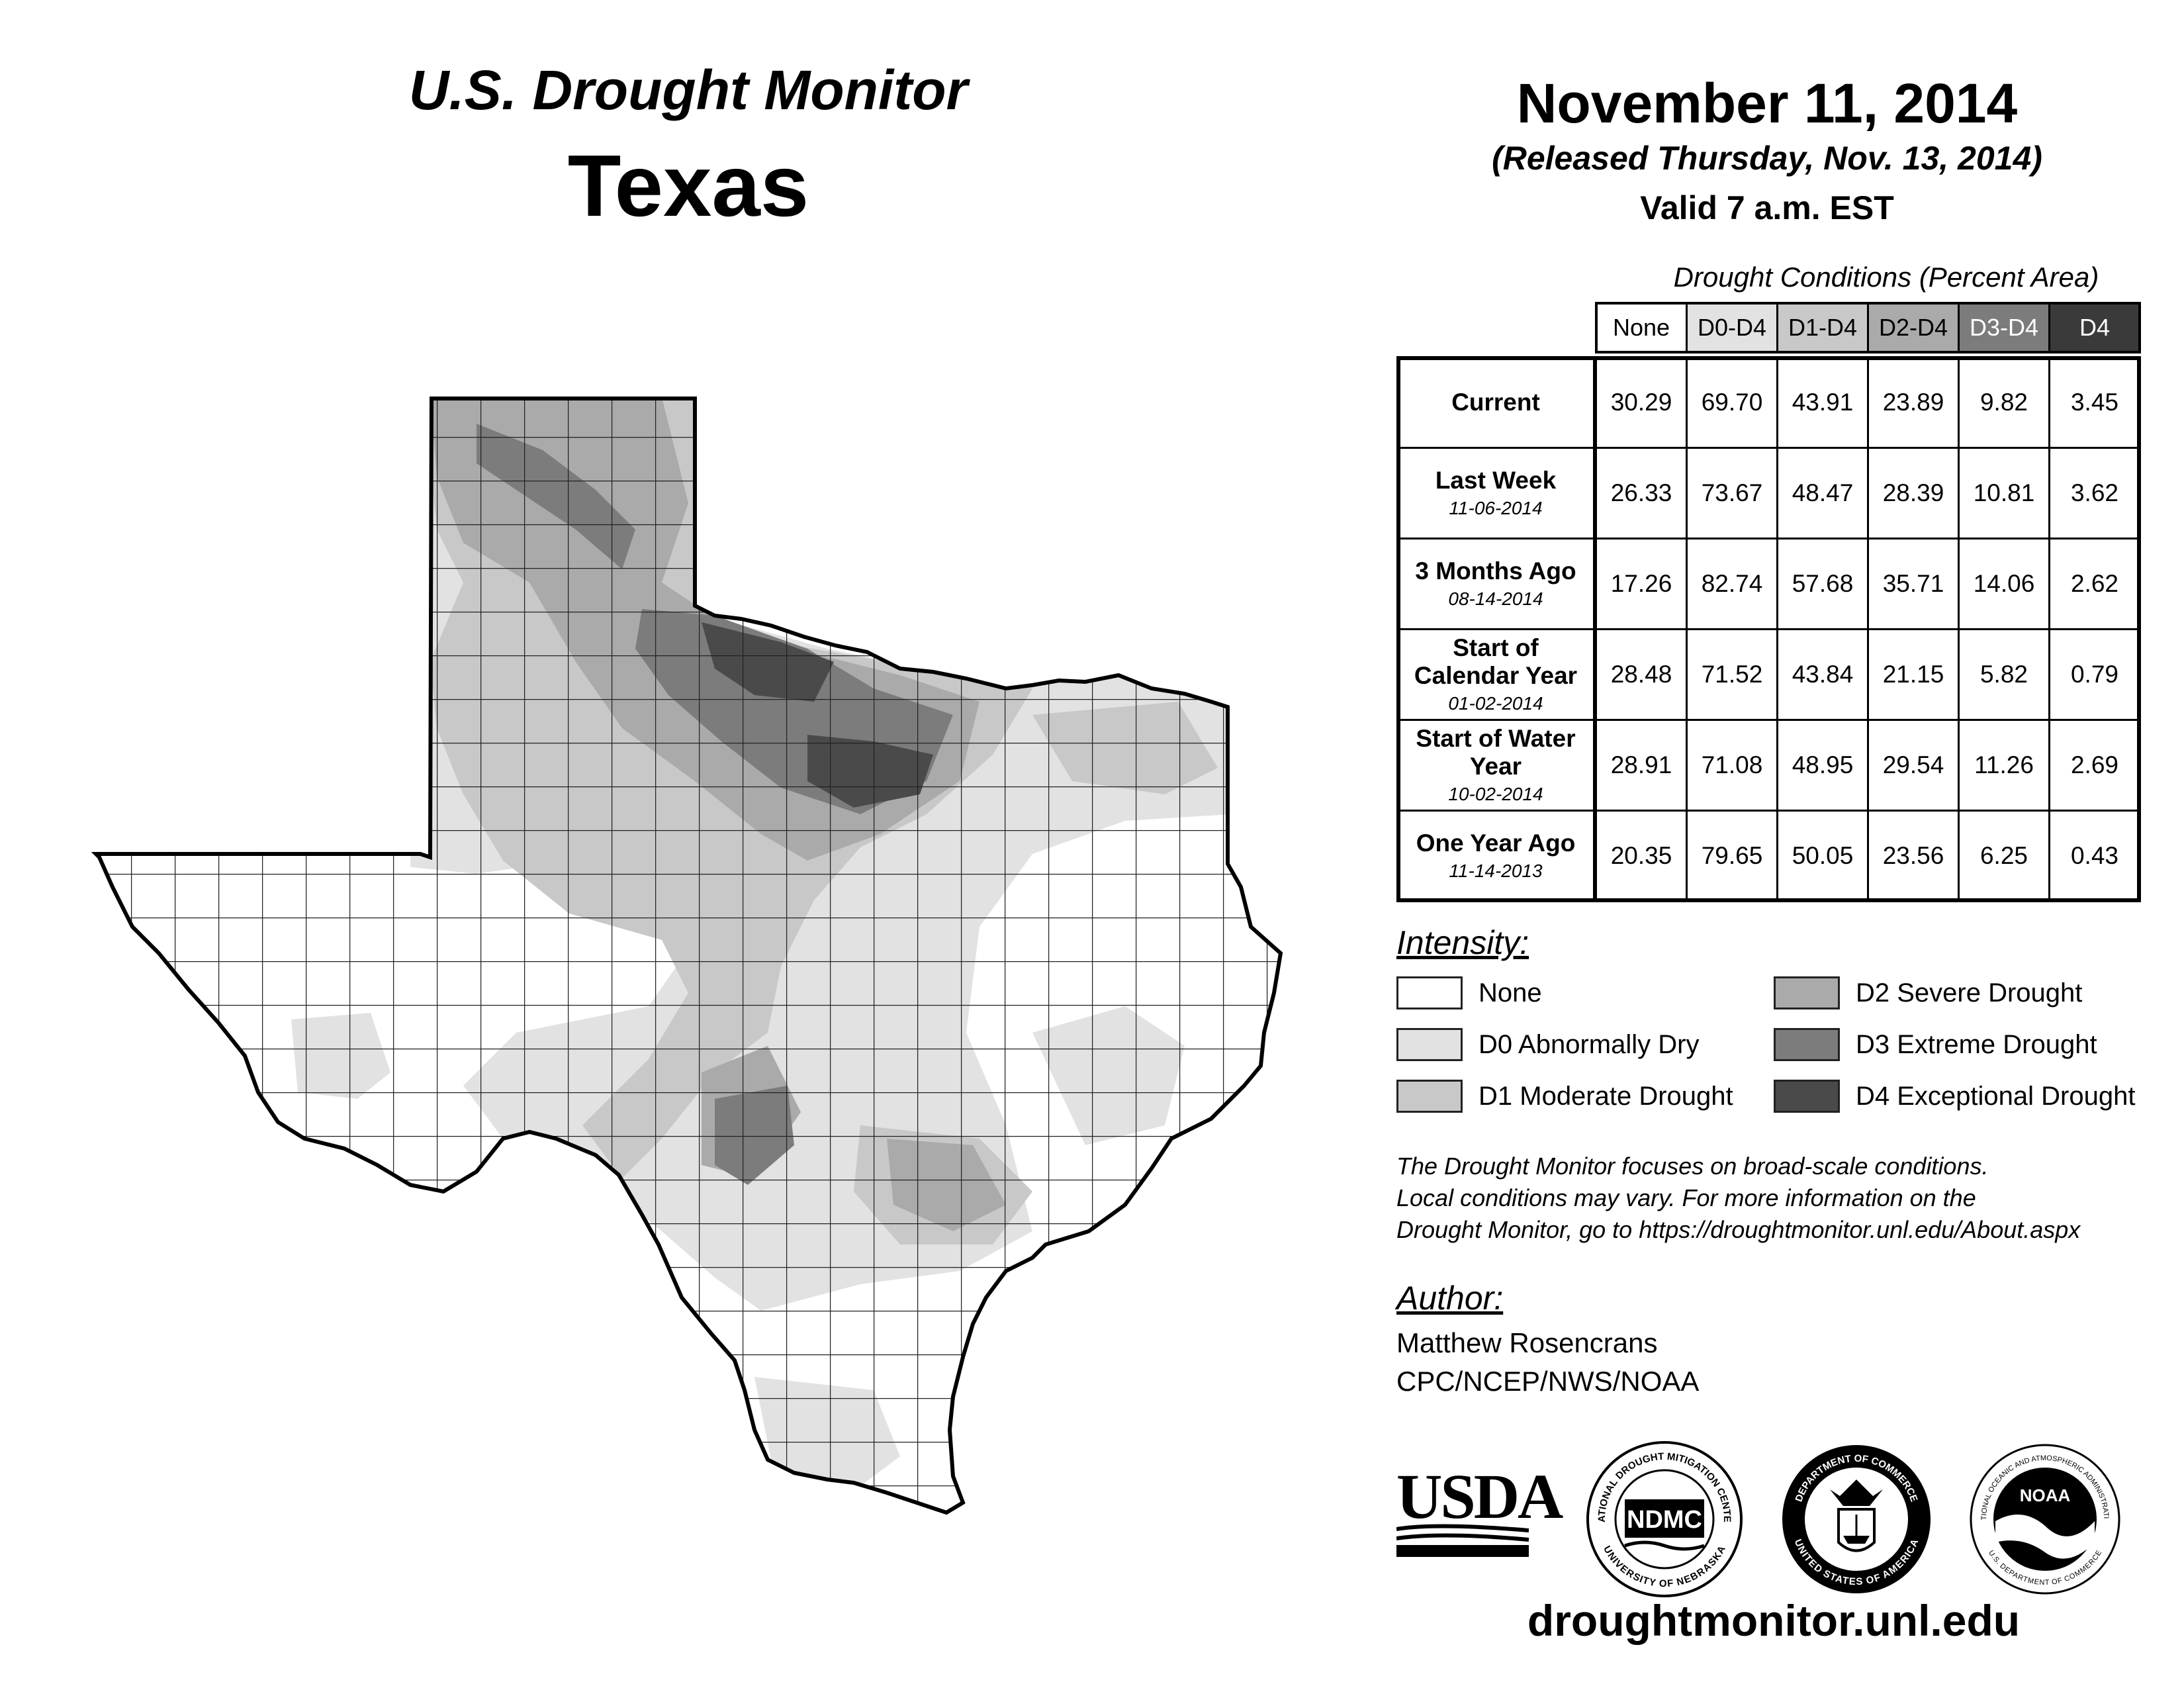  I want to click on row-label-text: Start of Water Year, so click(1496, 752).